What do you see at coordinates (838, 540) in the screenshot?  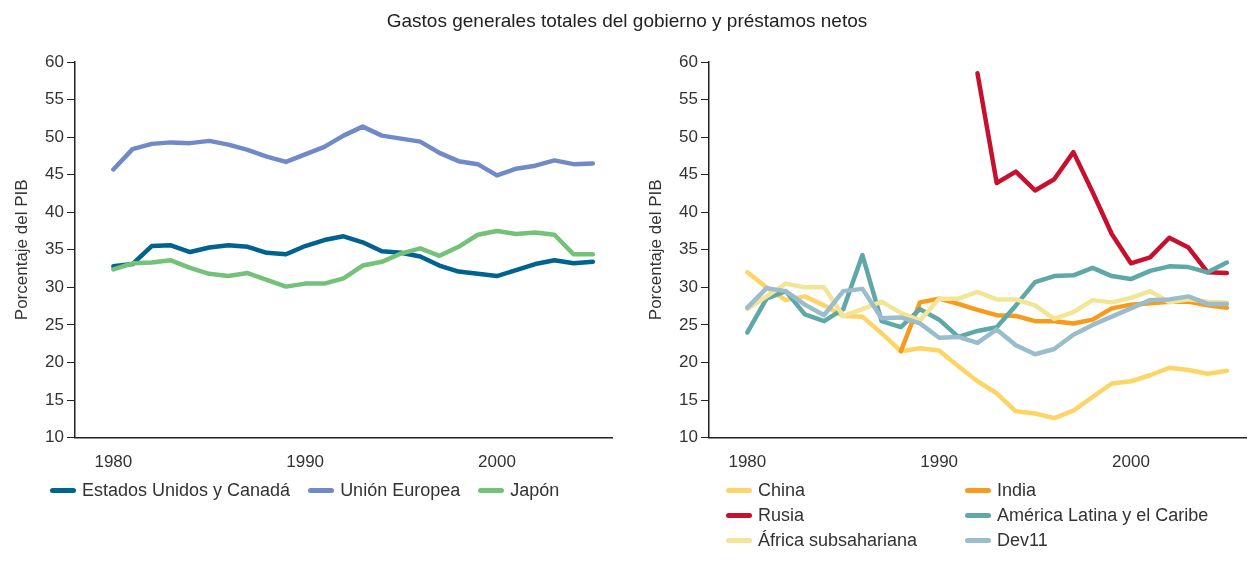 I see `legend-label: África subsahariana` at bounding box center [838, 540].